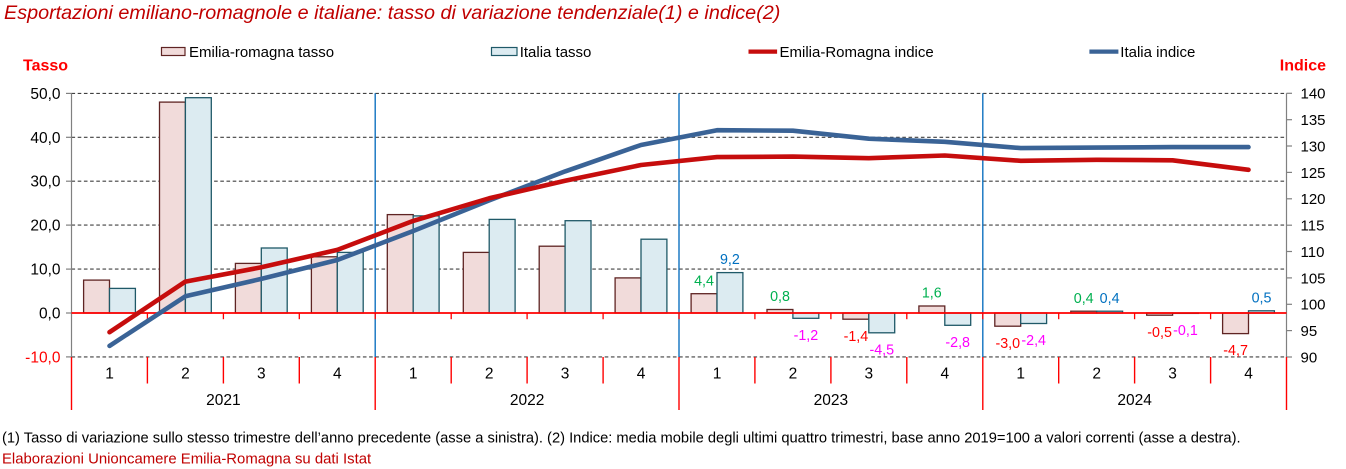  What do you see at coordinates (45, 138) in the screenshot?
I see `svg-text: 40,0` at bounding box center [45, 138].